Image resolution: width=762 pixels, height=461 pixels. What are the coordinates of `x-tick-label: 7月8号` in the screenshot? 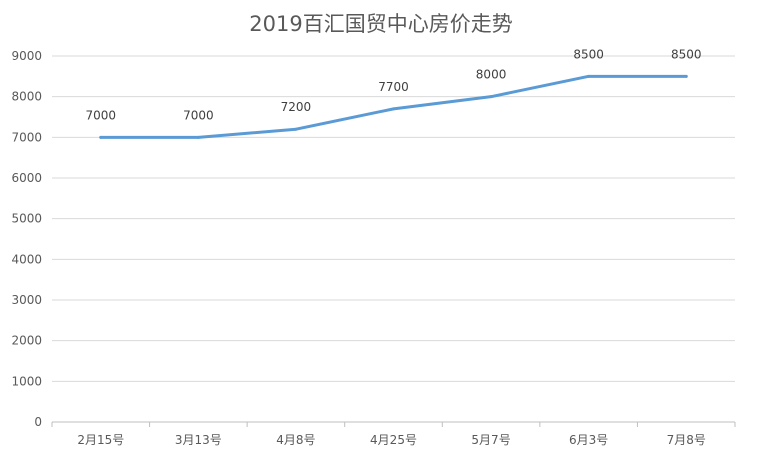 It's located at (686, 440).